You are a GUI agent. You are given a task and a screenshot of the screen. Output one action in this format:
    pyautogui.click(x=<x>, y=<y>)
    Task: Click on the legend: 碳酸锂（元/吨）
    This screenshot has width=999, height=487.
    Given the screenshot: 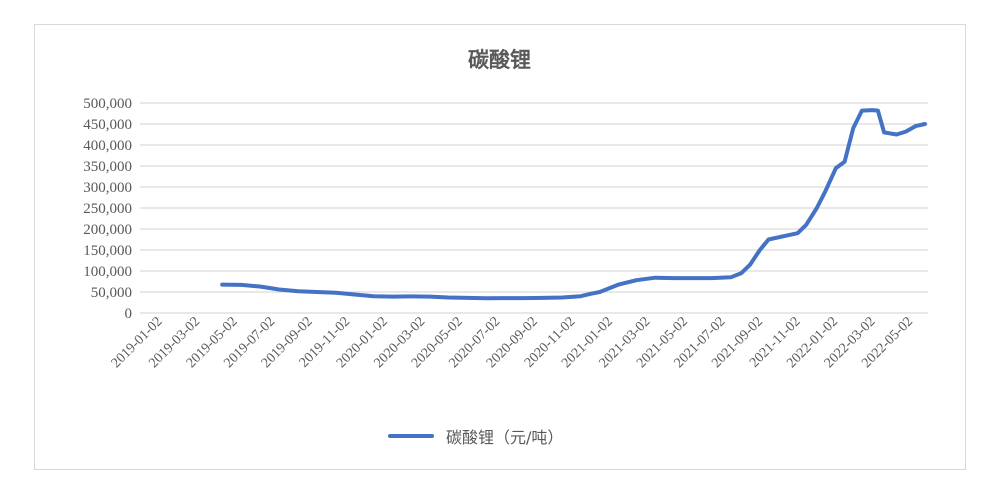 What is the action you would take?
    pyautogui.click(x=475, y=436)
    